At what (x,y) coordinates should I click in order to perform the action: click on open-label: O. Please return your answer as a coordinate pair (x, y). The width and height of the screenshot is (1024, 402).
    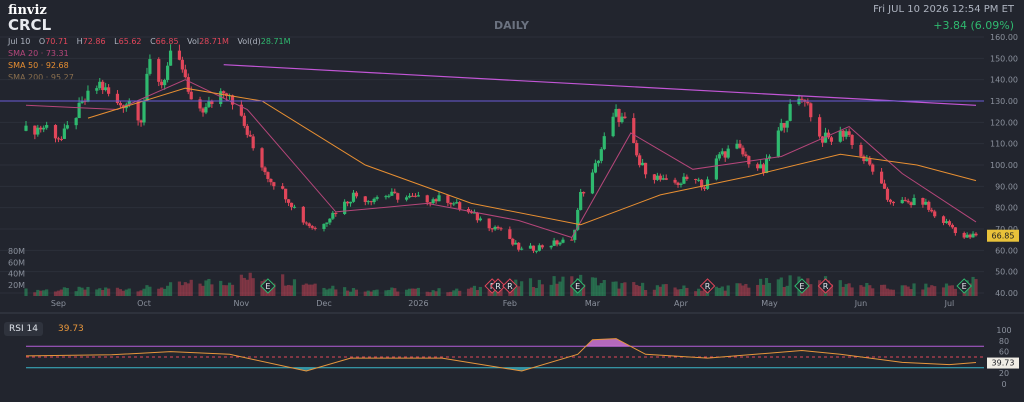
    Looking at the image, I should click on (42, 41).